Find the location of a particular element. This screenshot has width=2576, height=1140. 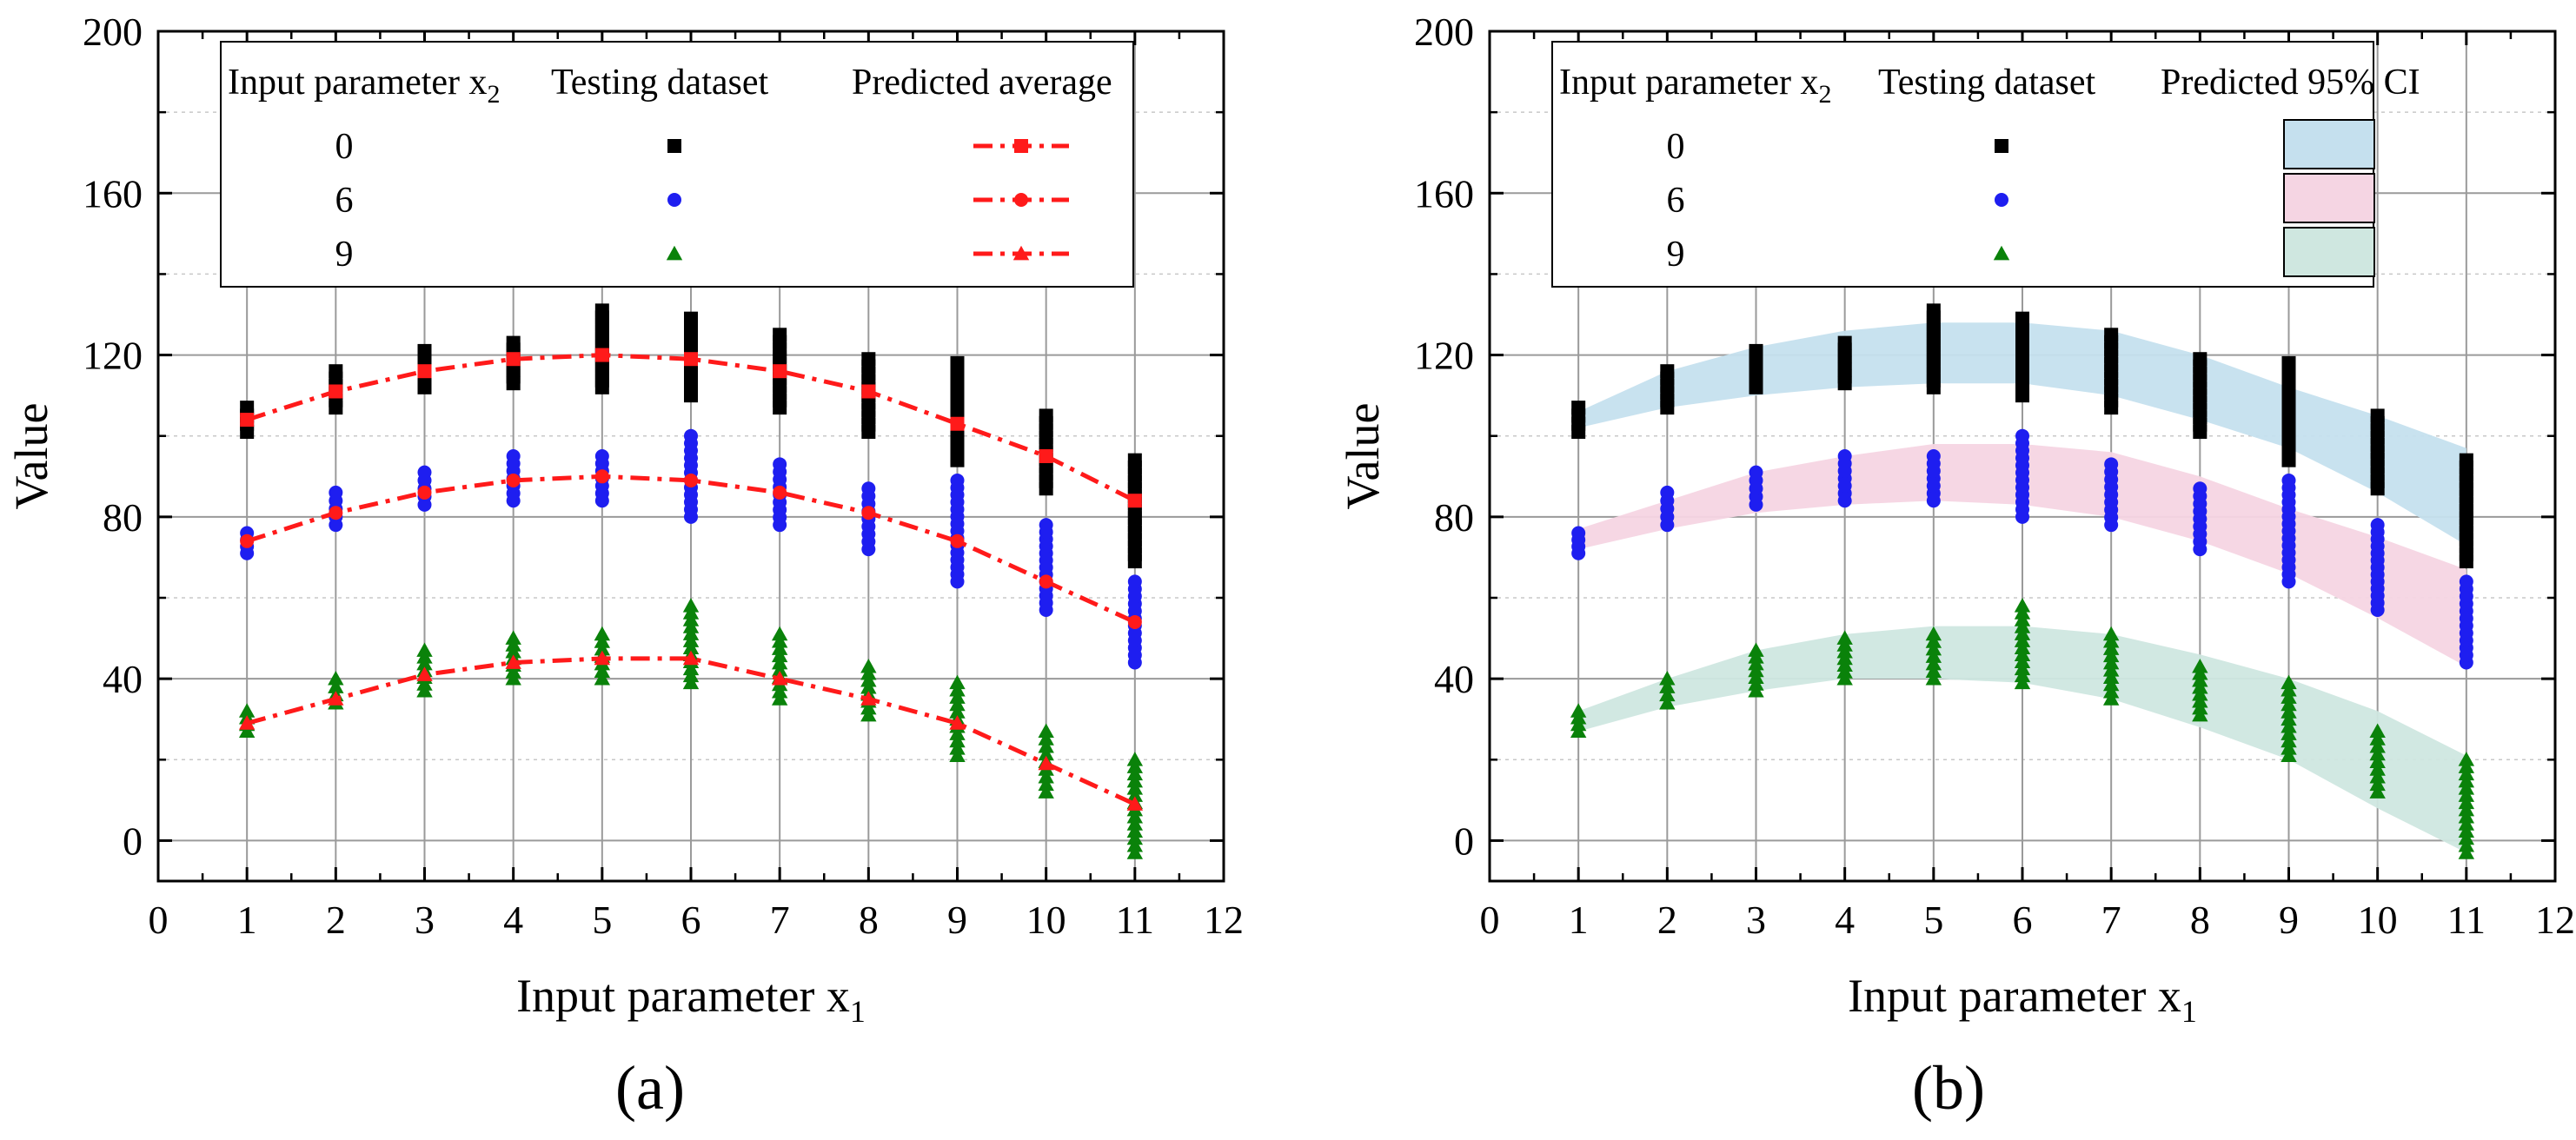

y-axis-title: Value is located at coordinates (1363, 456).